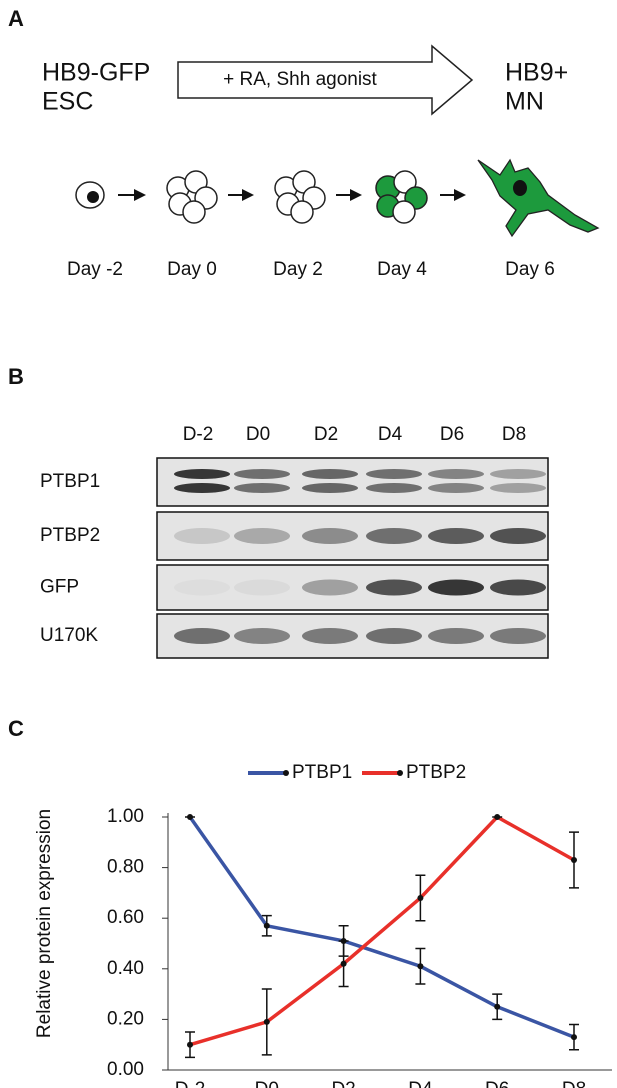  What do you see at coordinates (420, 1083) in the screenshot?
I see `x-tick-label: D4` at bounding box center [420, 1083].